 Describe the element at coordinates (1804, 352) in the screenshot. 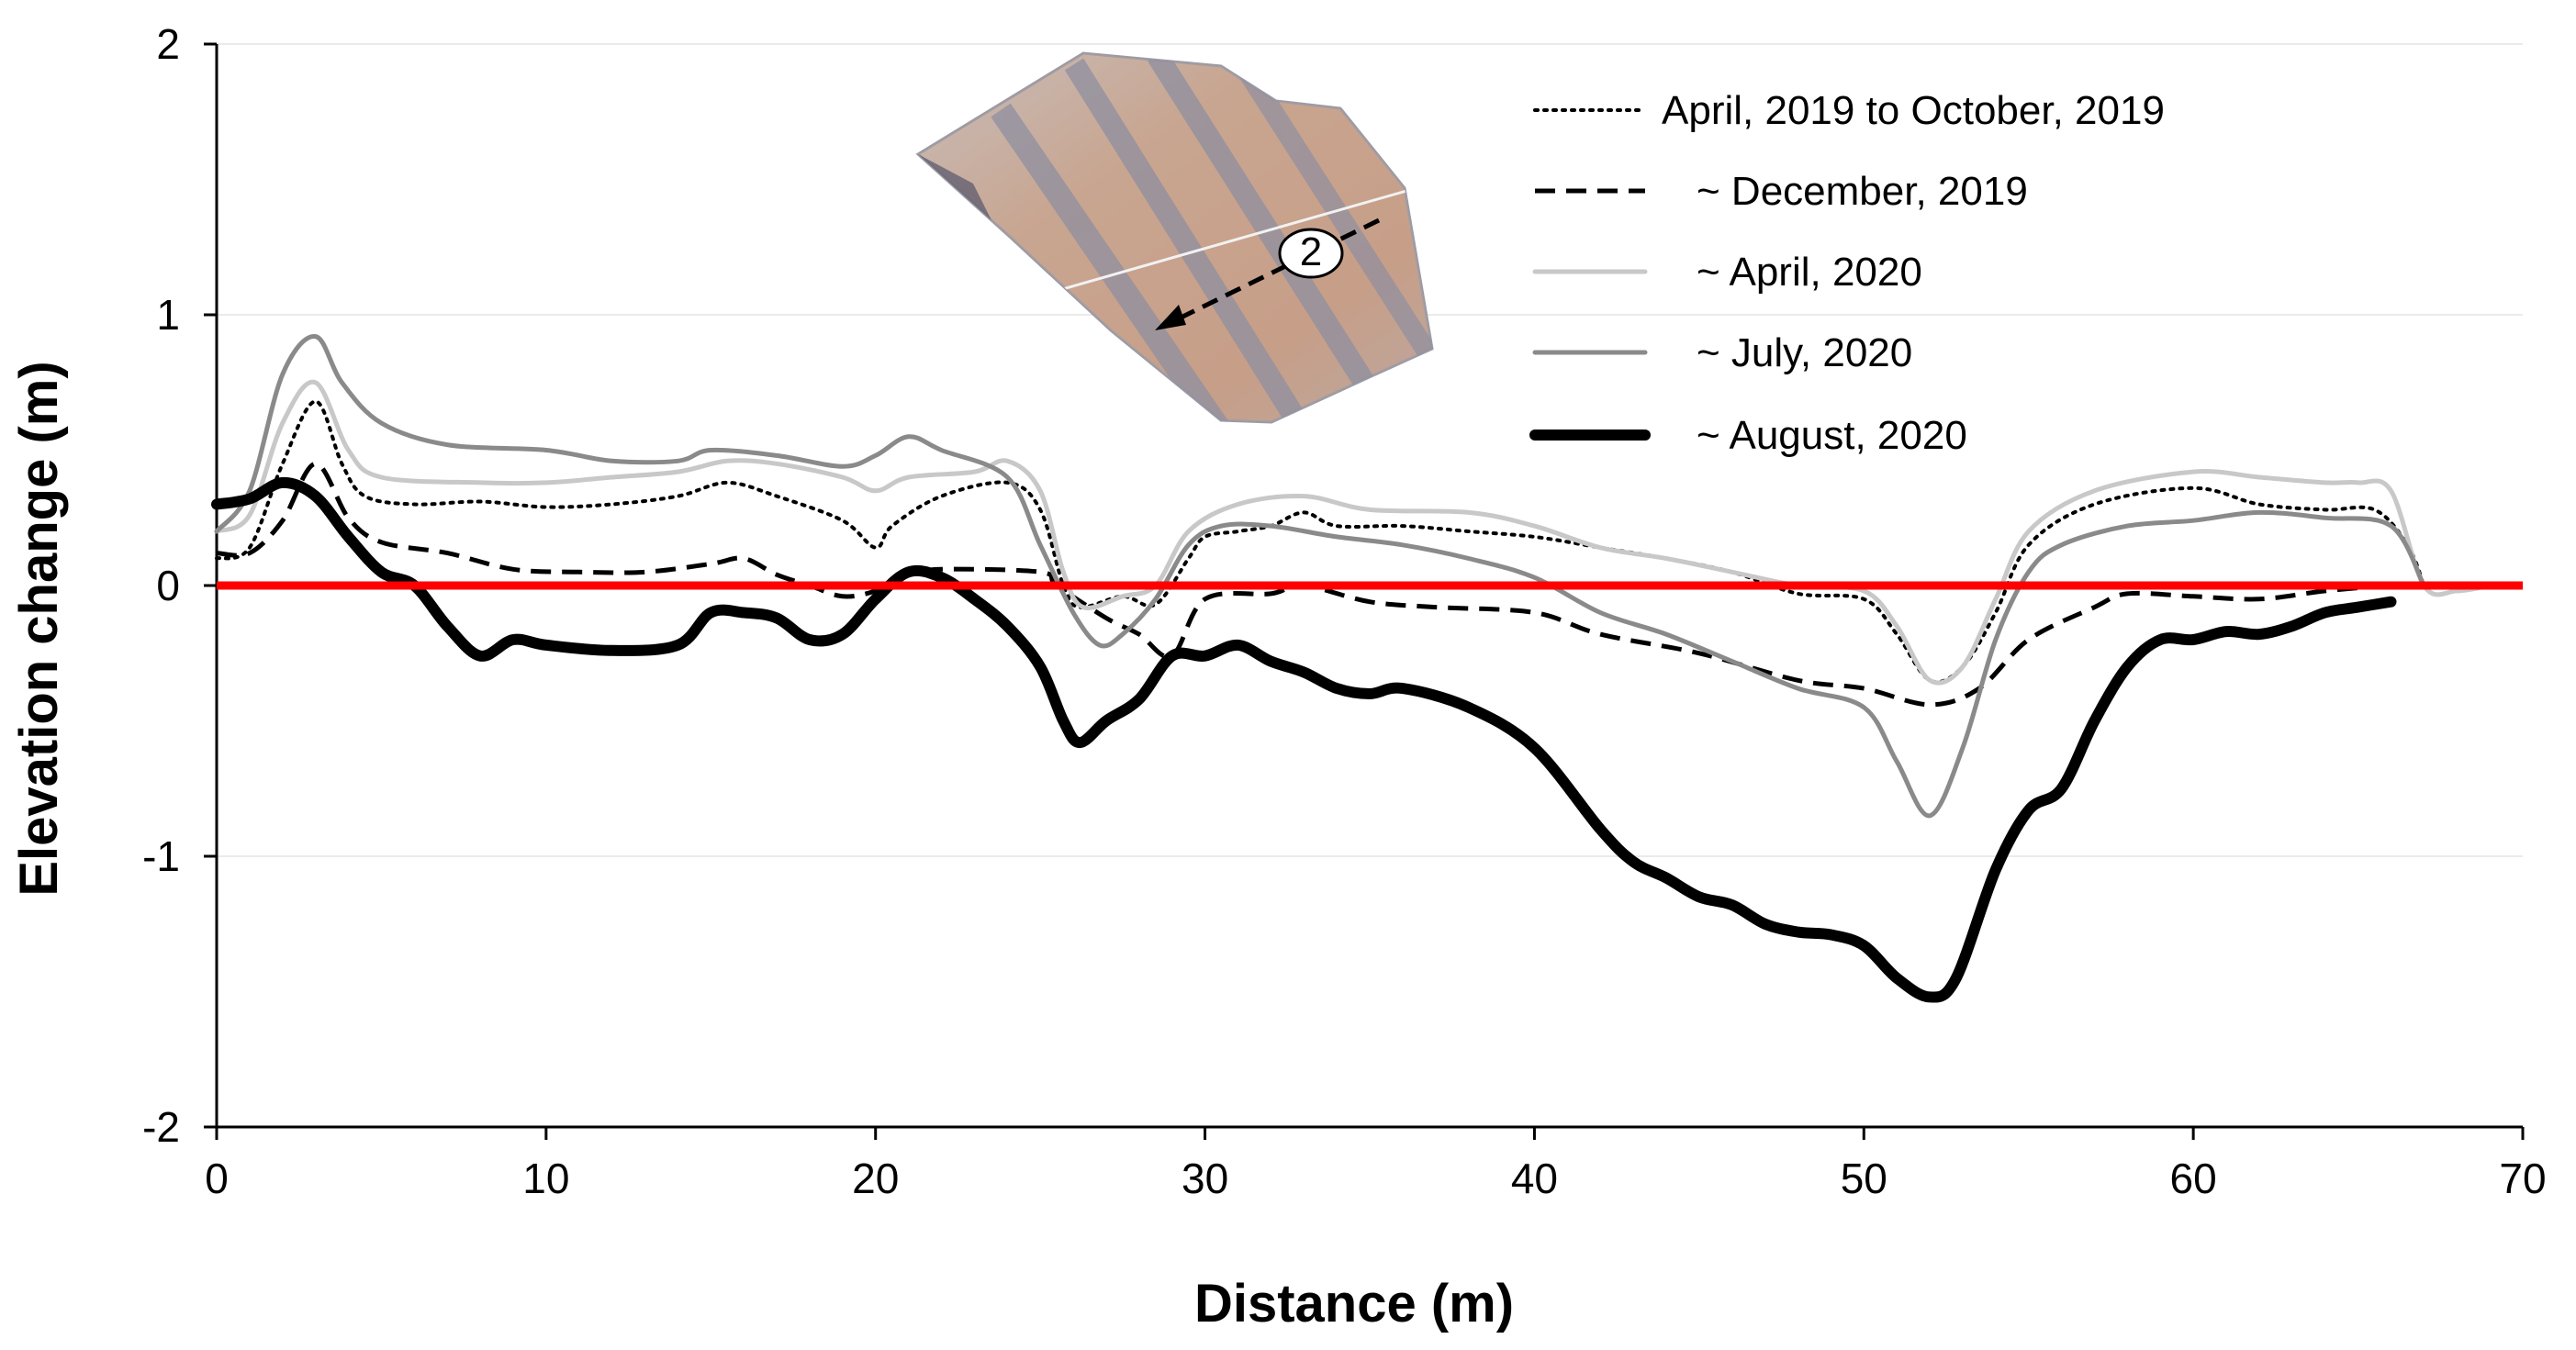

I see `legend-label-4: ~ July, 2020` at that location.